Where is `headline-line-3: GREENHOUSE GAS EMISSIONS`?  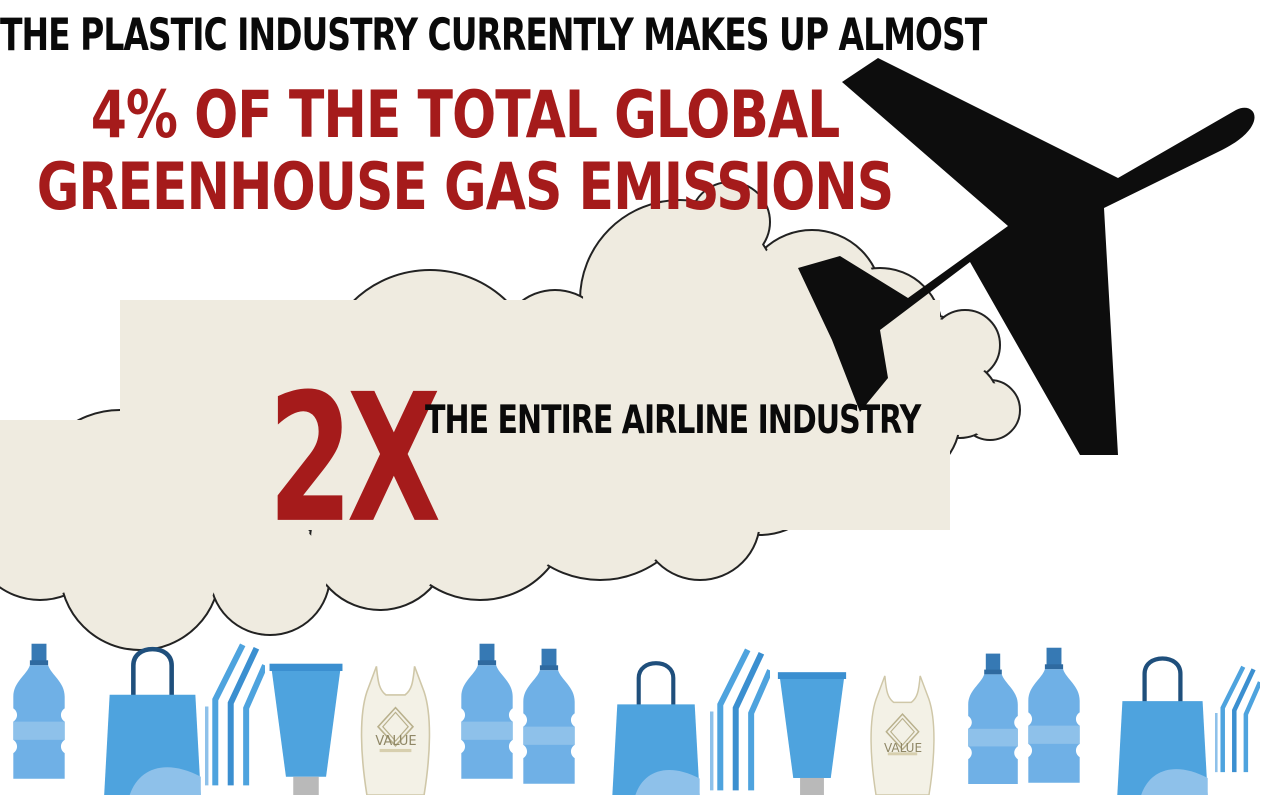
headline-line-3: GREENHOUSE GAS EMISSIONS is located at coordinates (465, 187).